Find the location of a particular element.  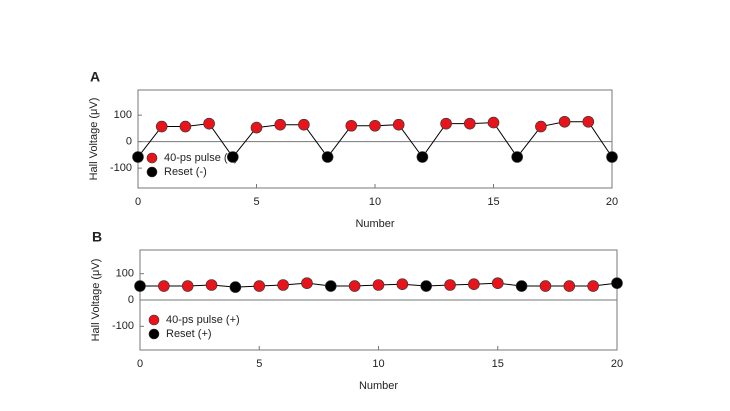

panel-label: A is located at coordinates (95, 77).